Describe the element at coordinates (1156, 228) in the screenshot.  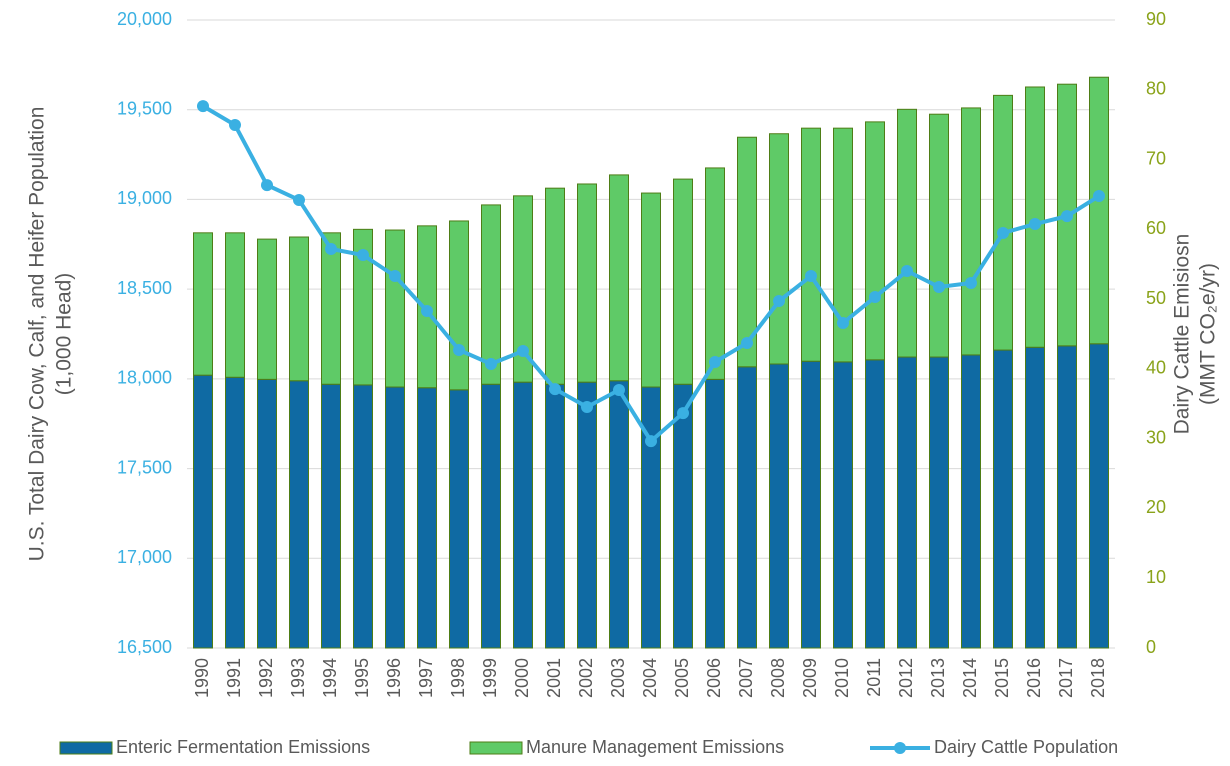
I see `y2-tick-label: 60` at that location.